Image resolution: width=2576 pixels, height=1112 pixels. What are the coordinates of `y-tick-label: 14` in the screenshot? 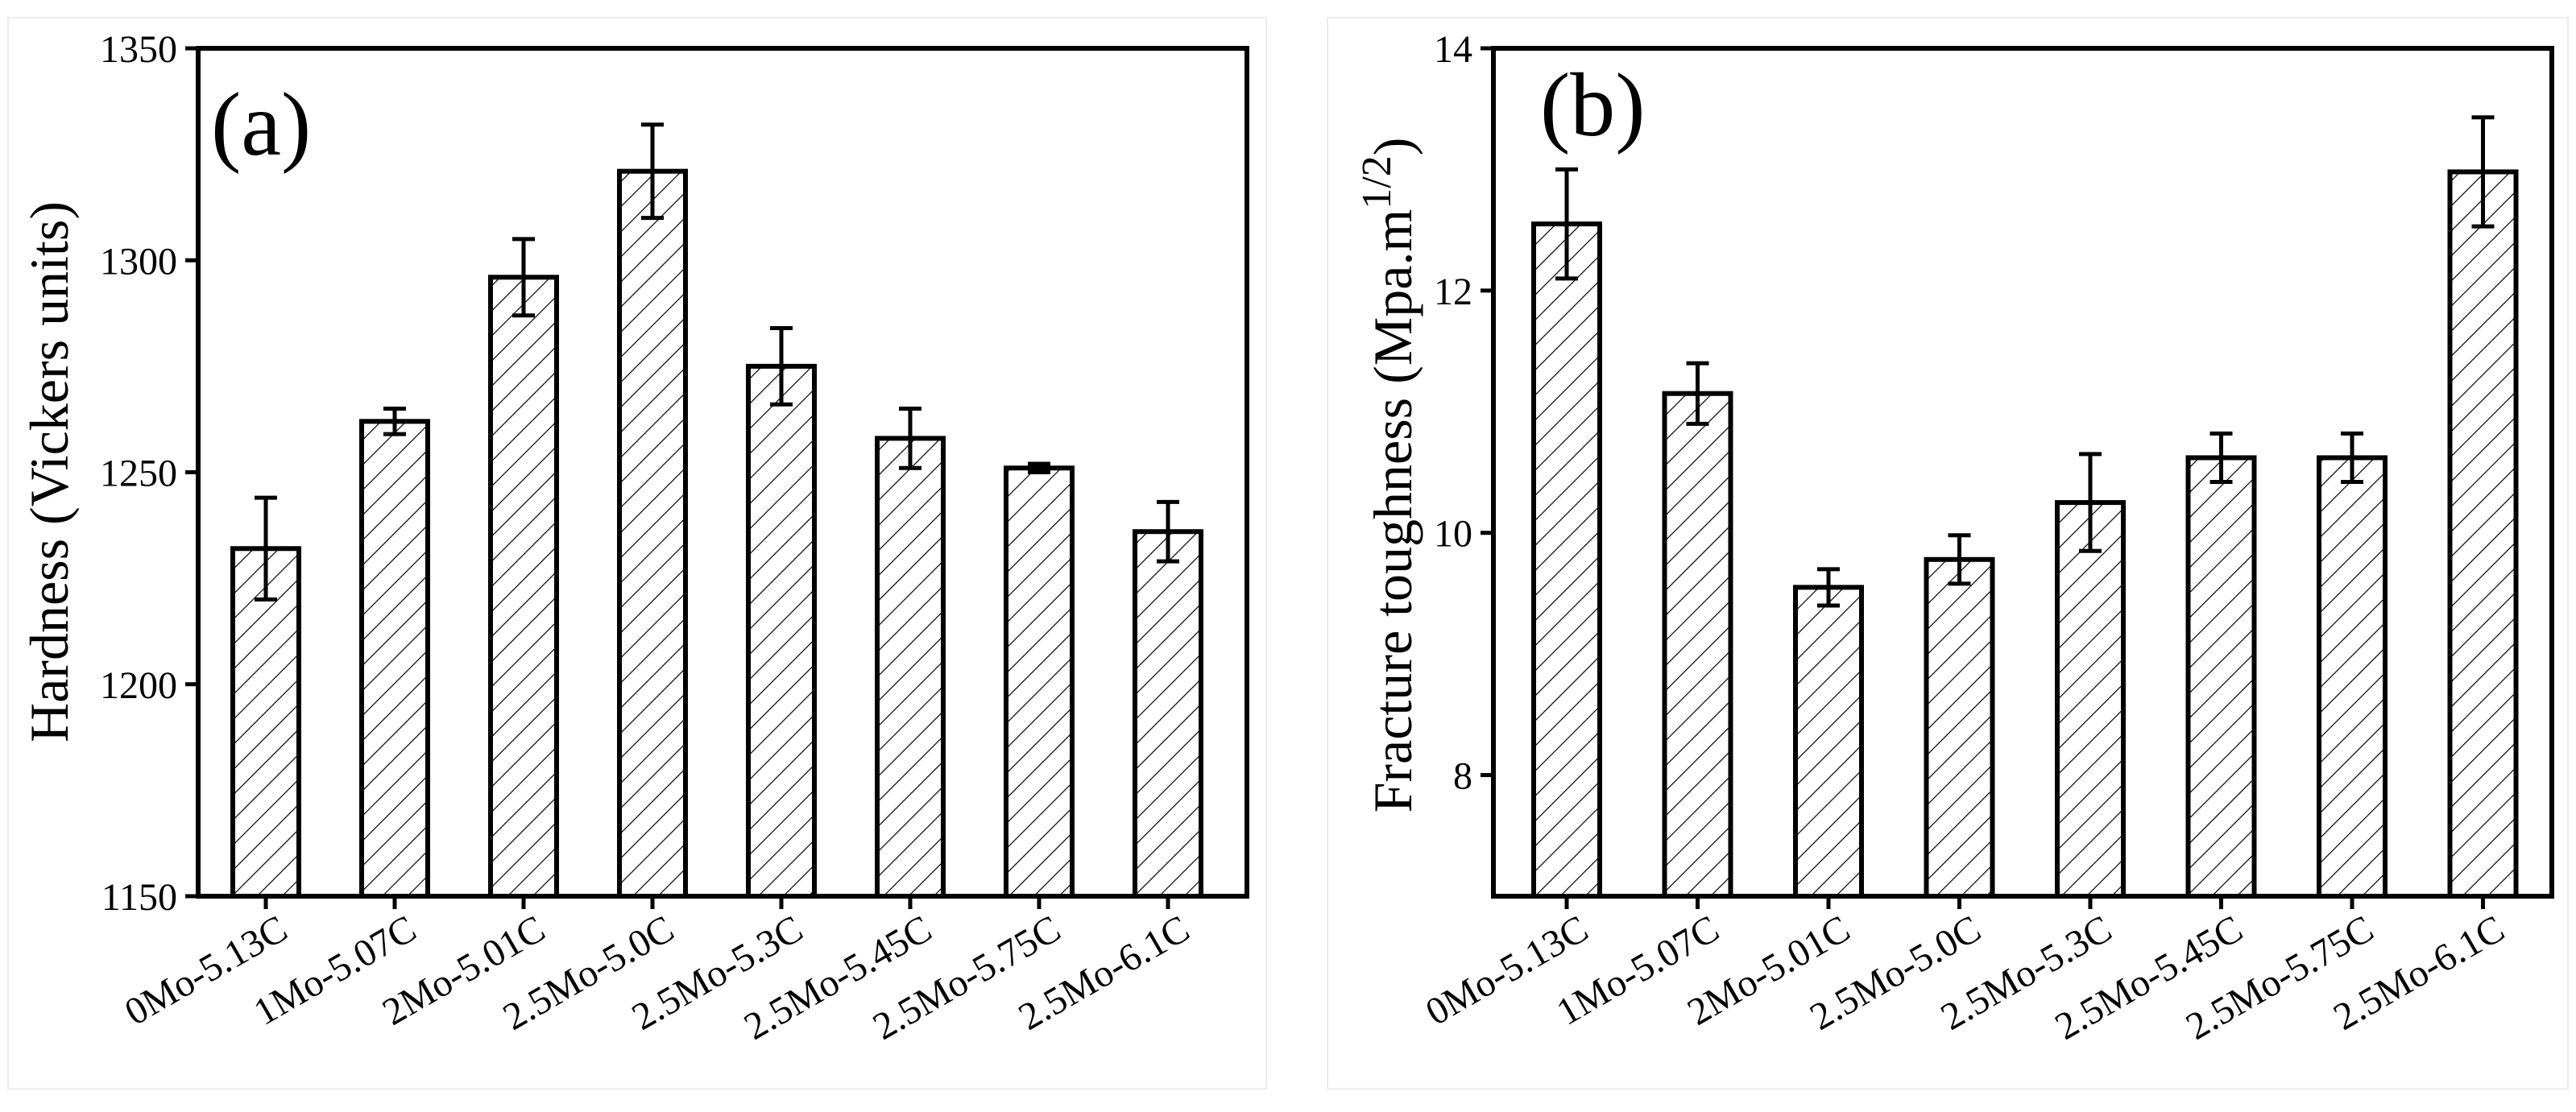 It's located at (1453, 49).